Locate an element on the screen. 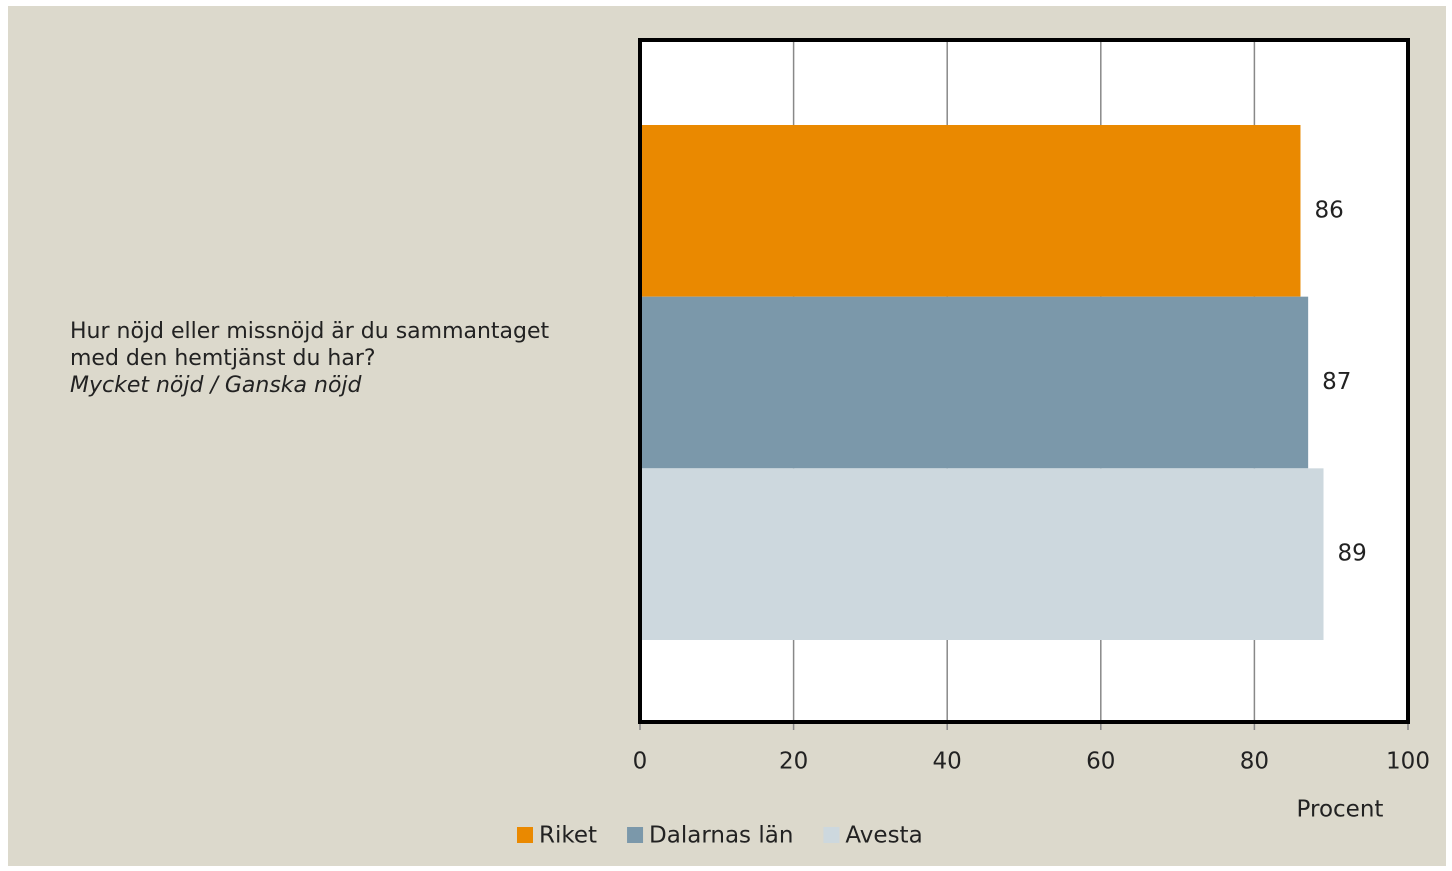 The height and width of the screenshot is (871, 1452). x-tick-label: 100 is located at coordinates (1408, 762).